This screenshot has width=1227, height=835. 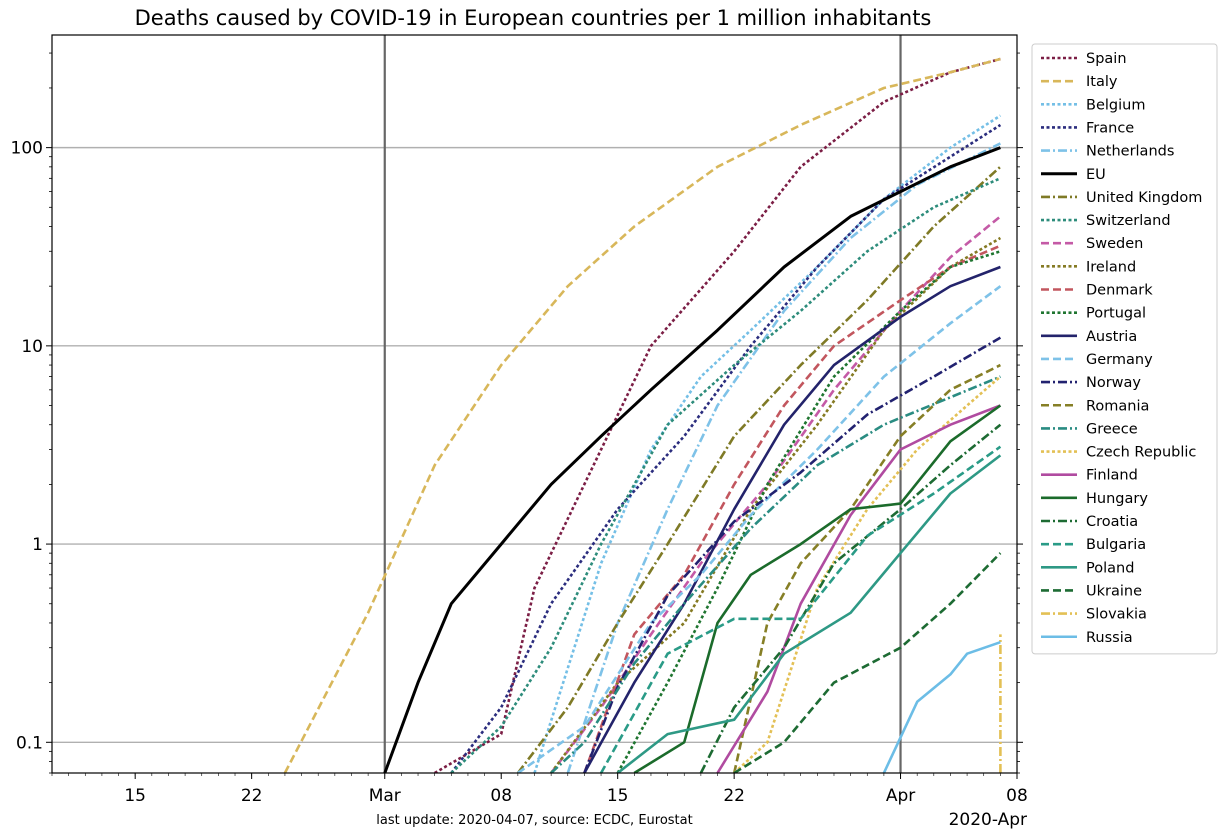 I want to click on legend-label: United Kingdom, so click(x=1144, y=198).